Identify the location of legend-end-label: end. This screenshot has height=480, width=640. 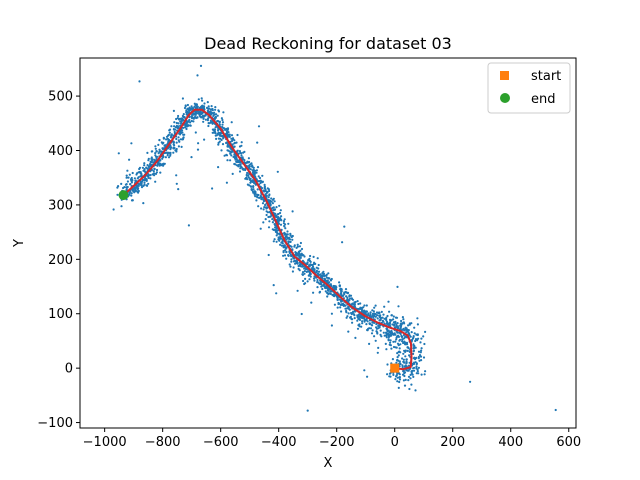
(543, 99).